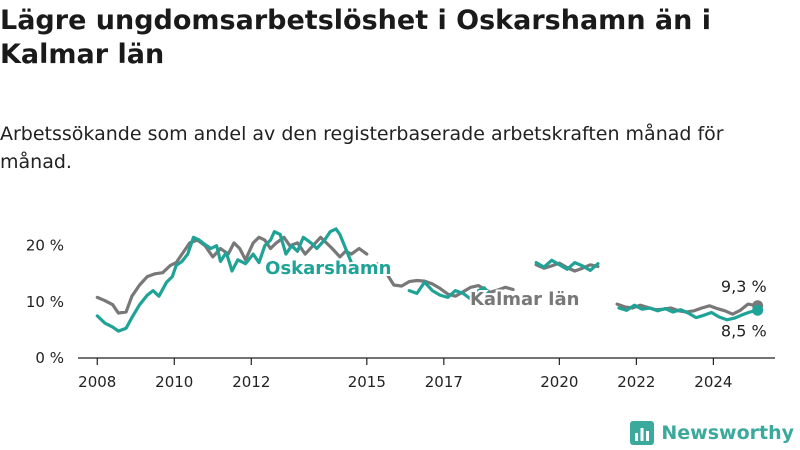 Image resolution: width=800 pixels, height=450 pixels. Describe the element at coordinates (174, 382) in the screenshot. I see `x-tick-label: 2010` at that location.